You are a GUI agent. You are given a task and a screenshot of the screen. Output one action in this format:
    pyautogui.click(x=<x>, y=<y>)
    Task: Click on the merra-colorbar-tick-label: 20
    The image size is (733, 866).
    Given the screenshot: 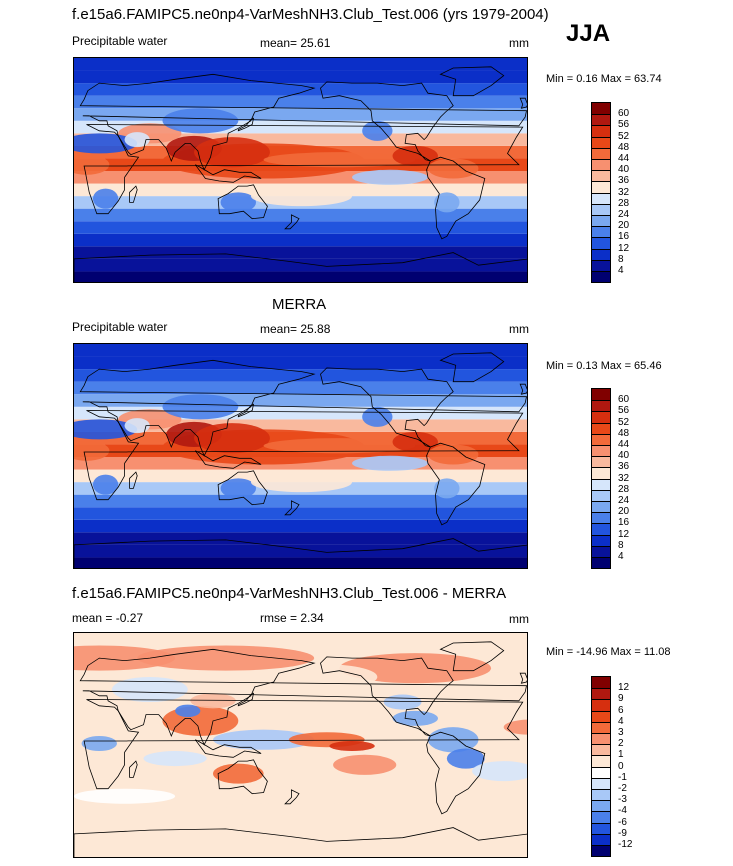 What is the action you would take?
    pyautogui.click(x=624, y=512)
    